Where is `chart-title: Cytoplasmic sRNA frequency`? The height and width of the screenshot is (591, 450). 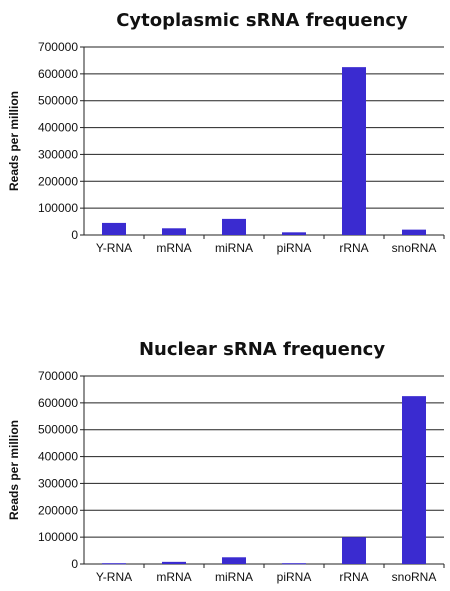
chart-title: Cytoplasmic sRNA frequency is located at coordinates (262, 20).